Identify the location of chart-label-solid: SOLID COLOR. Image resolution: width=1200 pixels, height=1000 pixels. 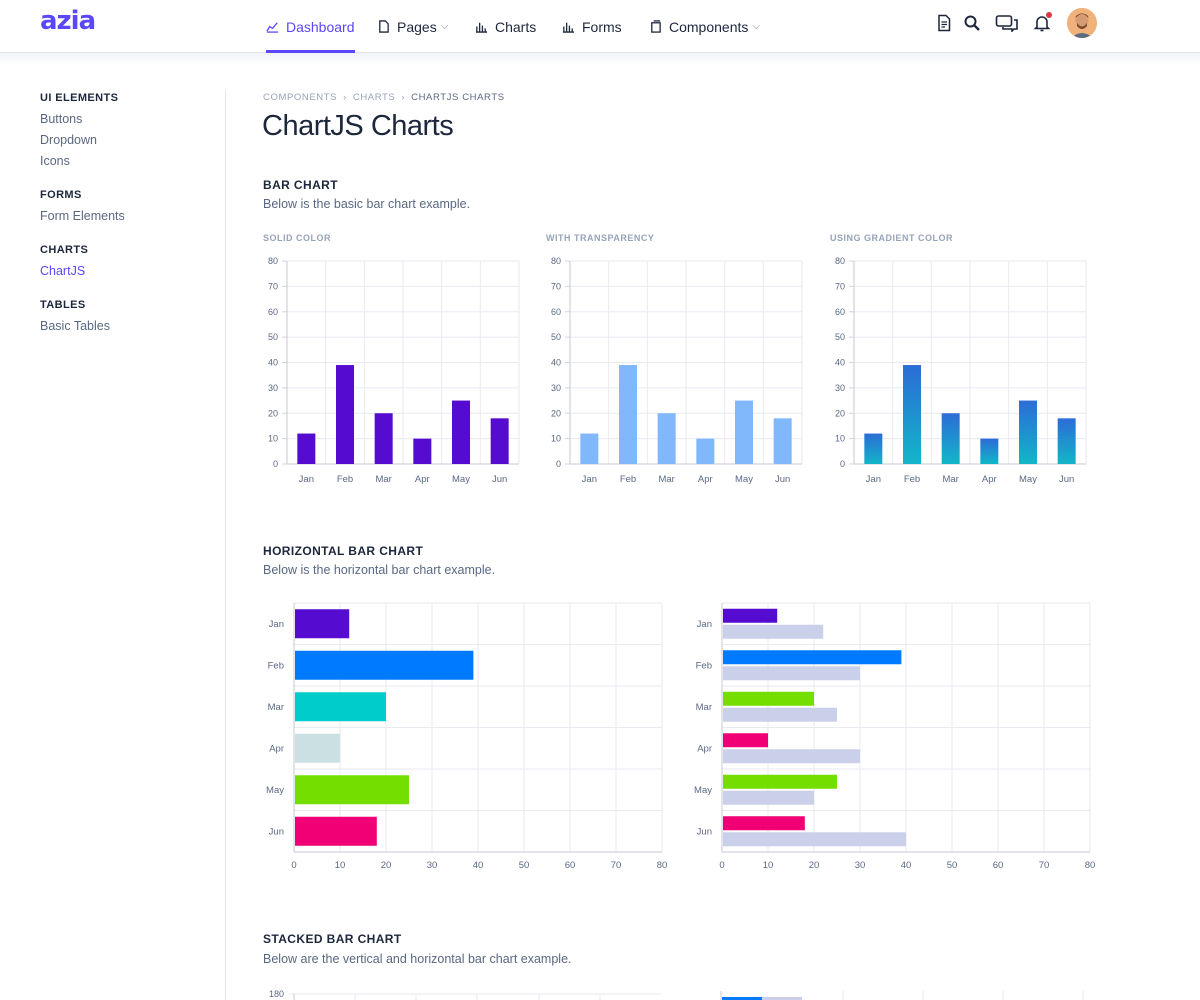
(297, 238).